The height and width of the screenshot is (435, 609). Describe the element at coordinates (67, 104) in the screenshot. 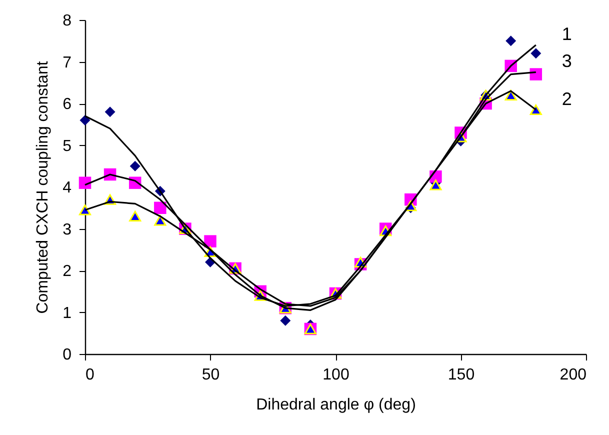

I see `y-tick-label: 6` at that location.